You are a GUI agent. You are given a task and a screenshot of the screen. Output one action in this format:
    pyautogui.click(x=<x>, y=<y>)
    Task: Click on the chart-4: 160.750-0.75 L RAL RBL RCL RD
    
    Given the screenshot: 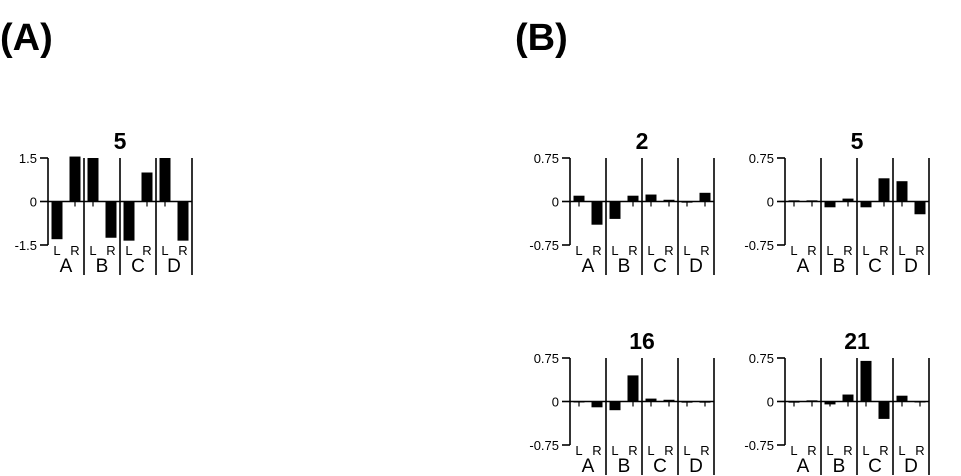 What is the action you would take?
    pyautogui.click(x=622, y=402)
    